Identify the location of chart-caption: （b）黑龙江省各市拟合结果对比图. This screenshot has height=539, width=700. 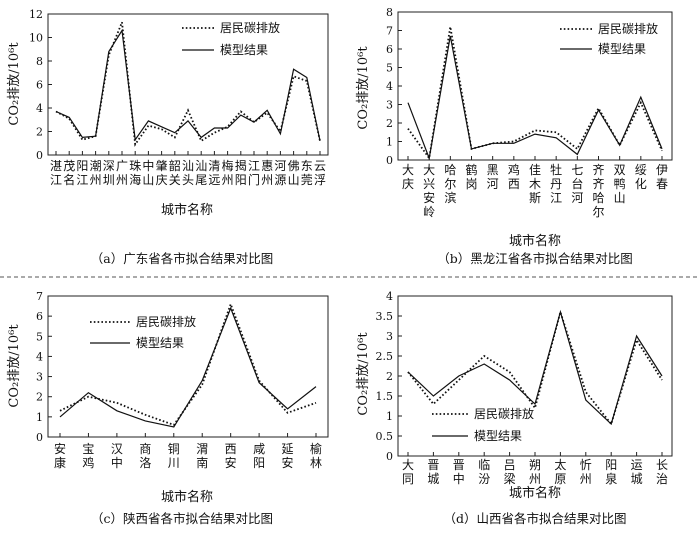
(535, 258).